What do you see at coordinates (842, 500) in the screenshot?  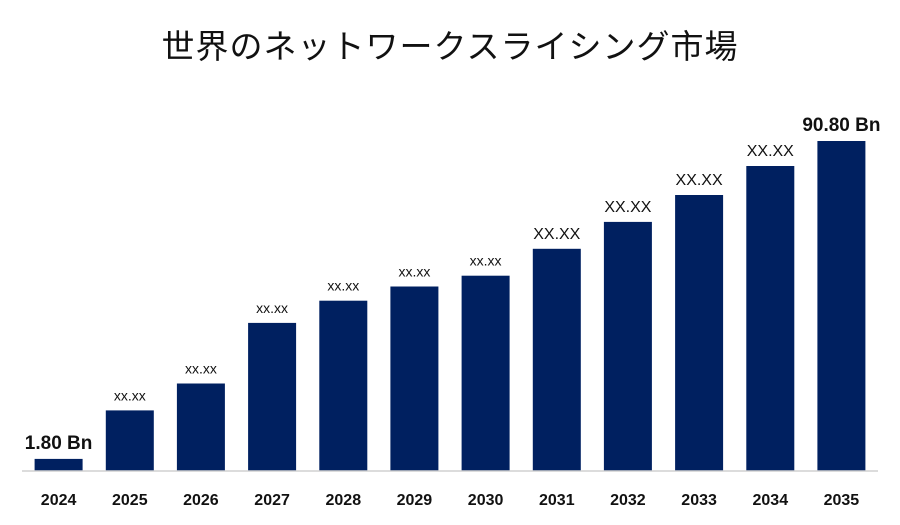 I see `x-tick-2035: 2035` at bounding box center [842, 500].